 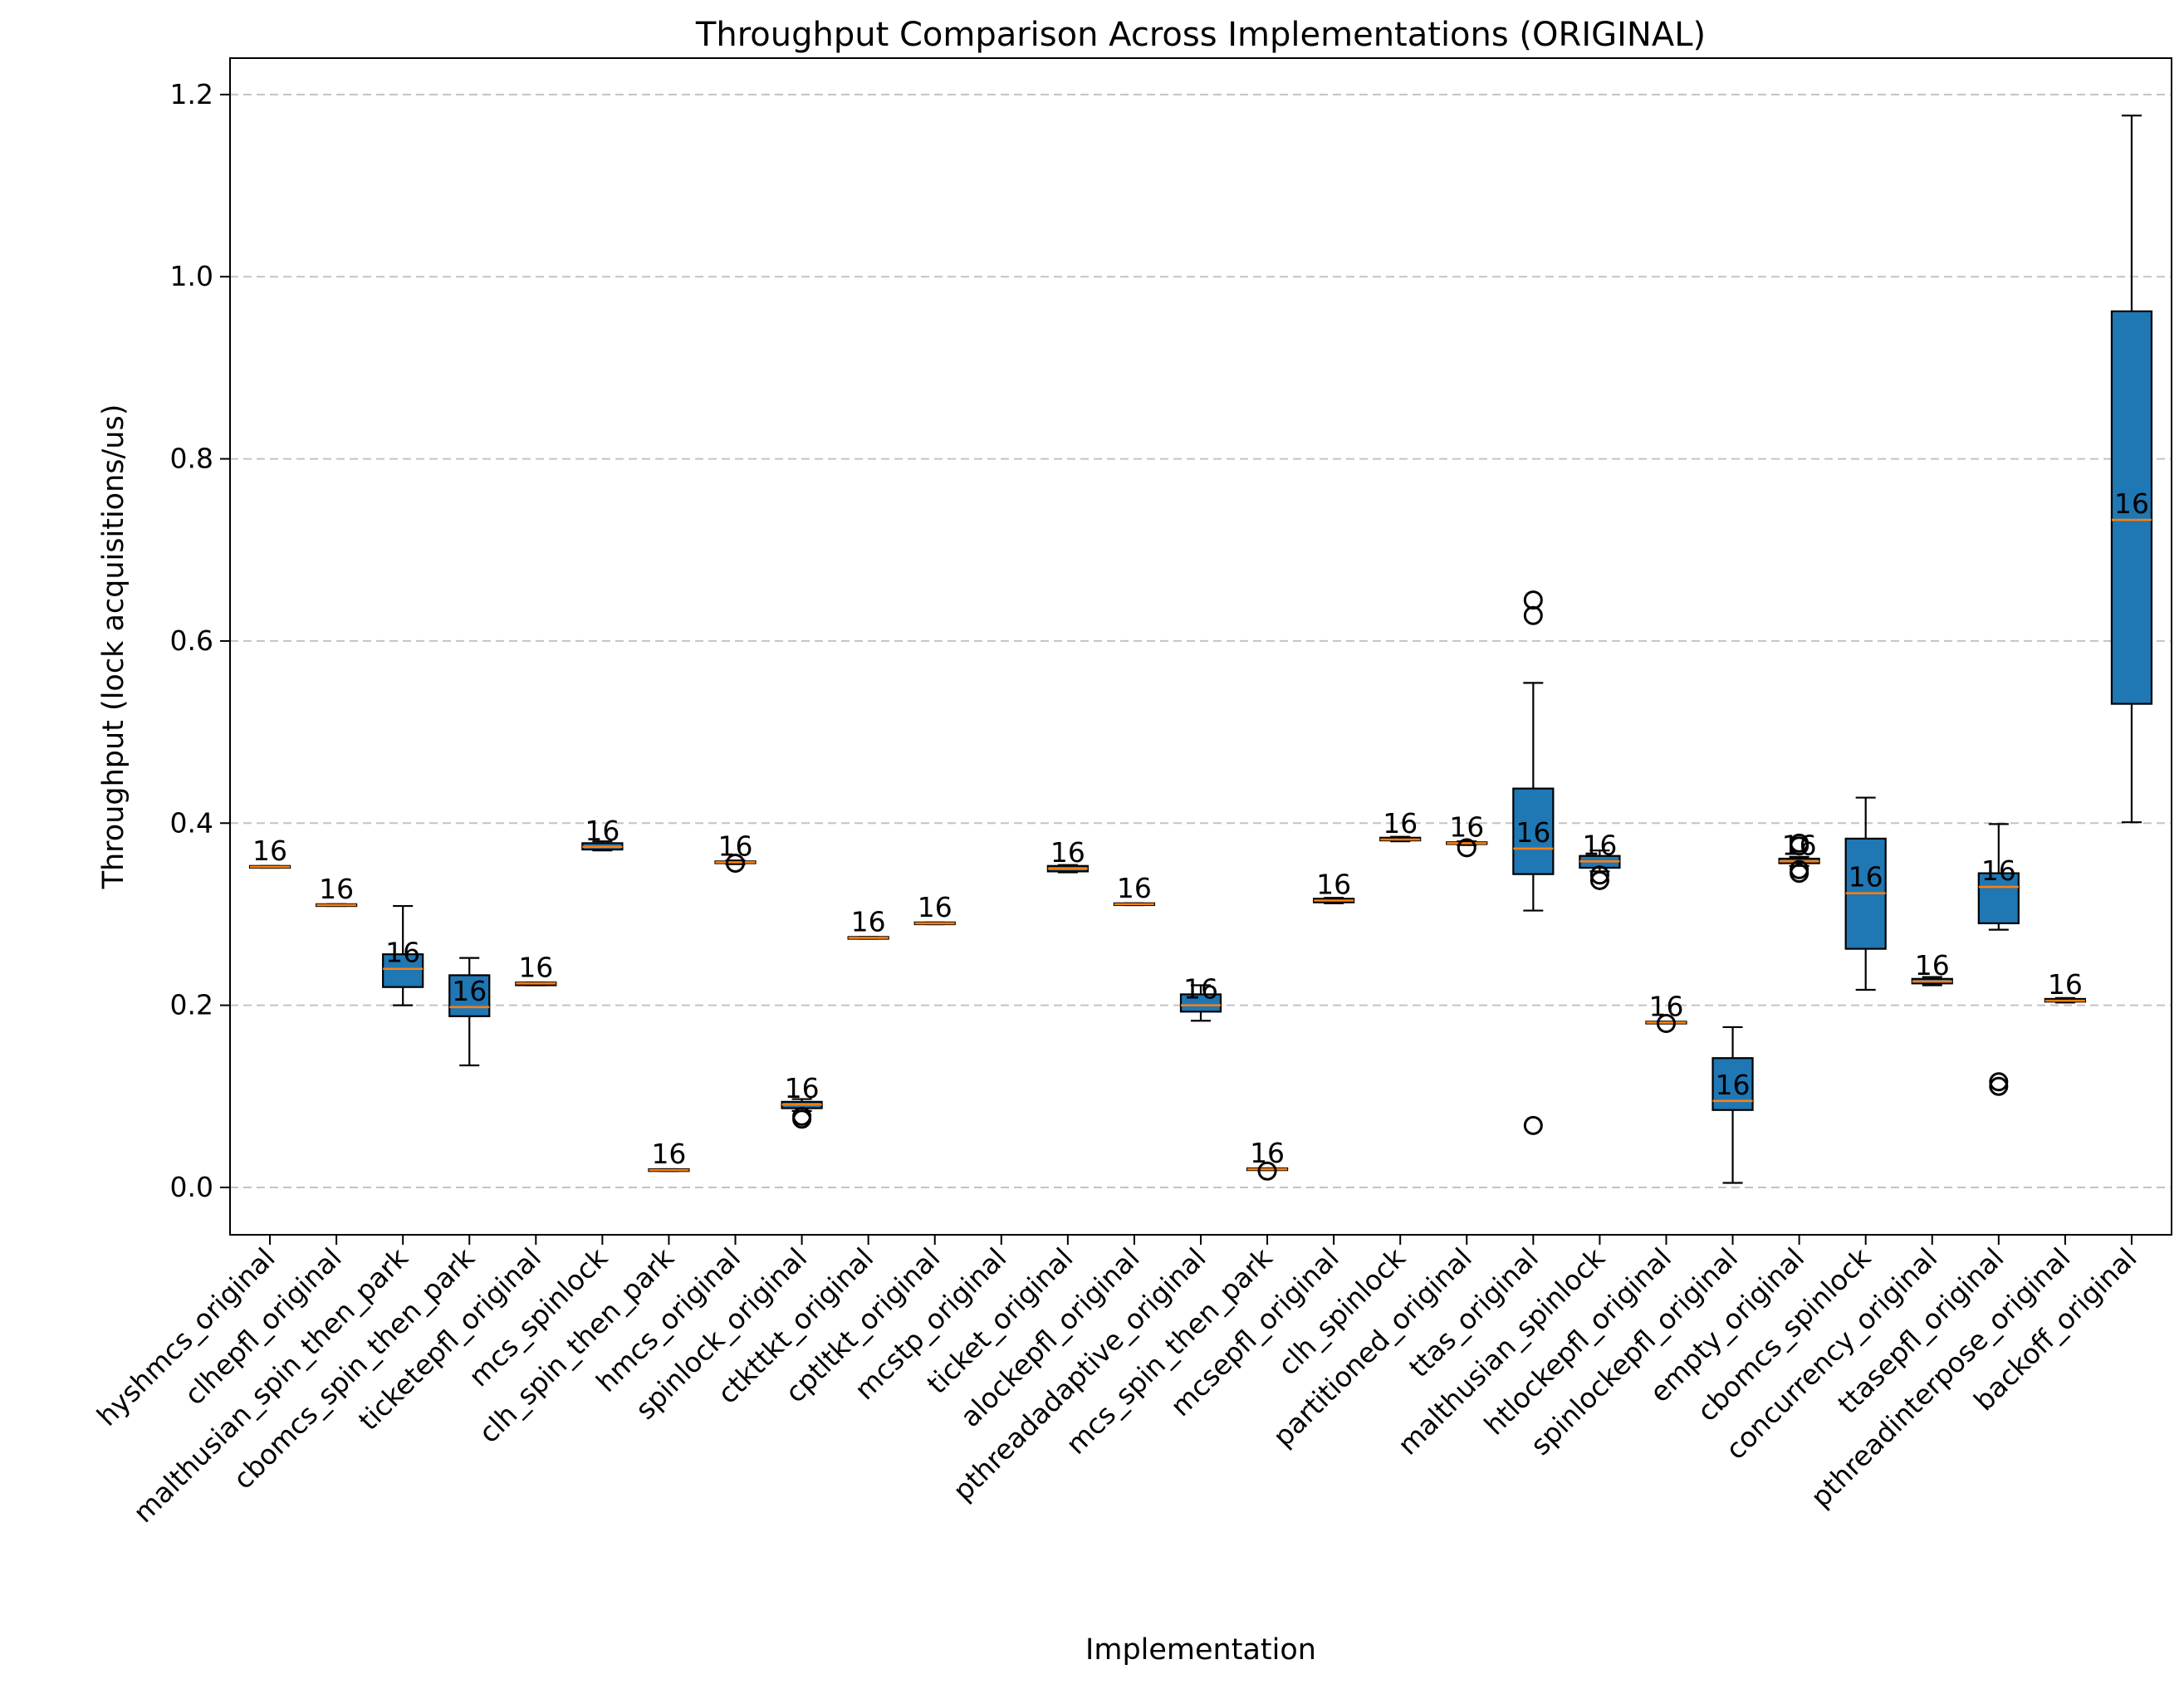 What do you see at coordinates (1200, 1650) in the screenshot?
I see `x-axis-label: Implementation` at bounding box center [1200, 1650].